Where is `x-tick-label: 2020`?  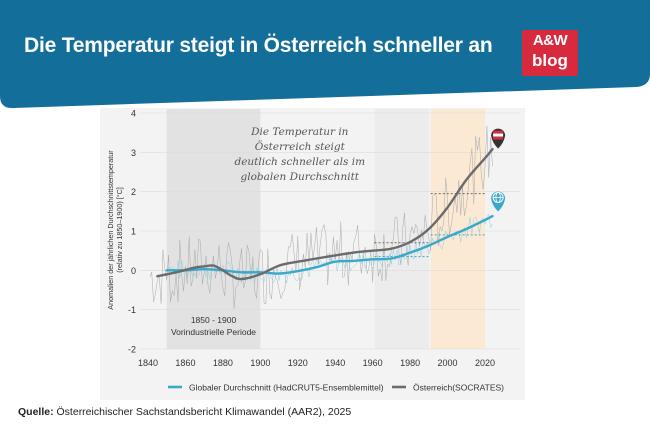
x-tick-label: 2020 is located at coordinates (485, 363).